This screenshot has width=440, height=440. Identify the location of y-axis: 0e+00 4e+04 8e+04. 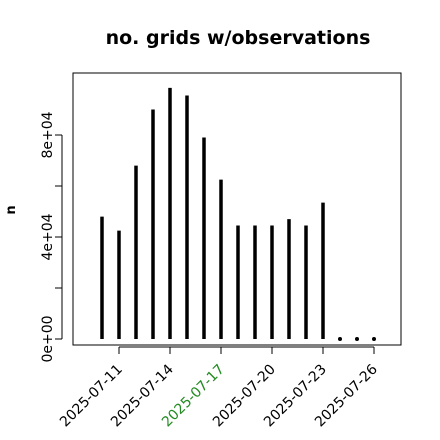
(51, 237).